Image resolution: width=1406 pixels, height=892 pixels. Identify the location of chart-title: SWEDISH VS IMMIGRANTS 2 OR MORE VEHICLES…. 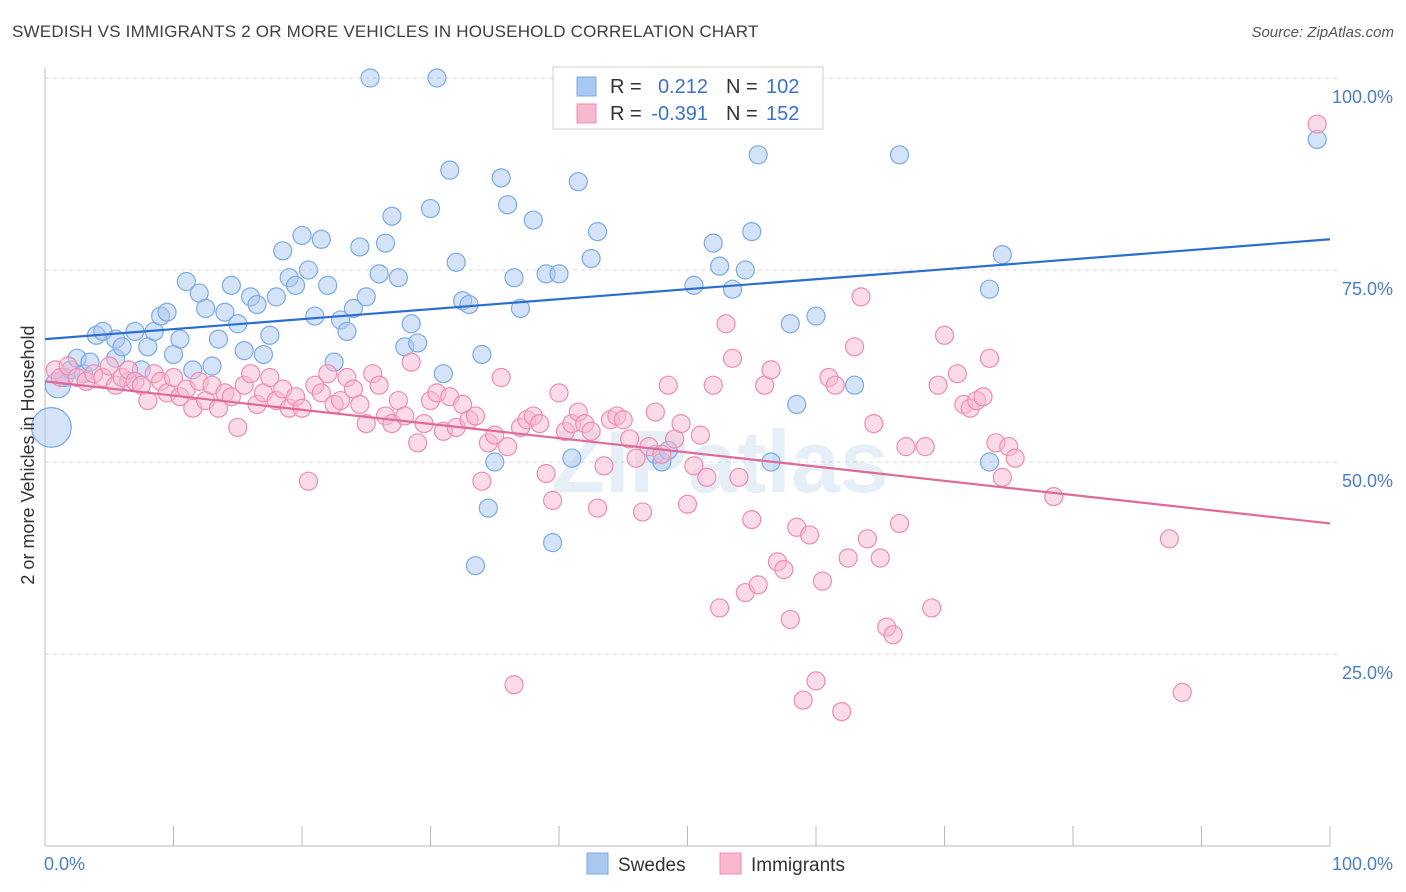
(385, 31).